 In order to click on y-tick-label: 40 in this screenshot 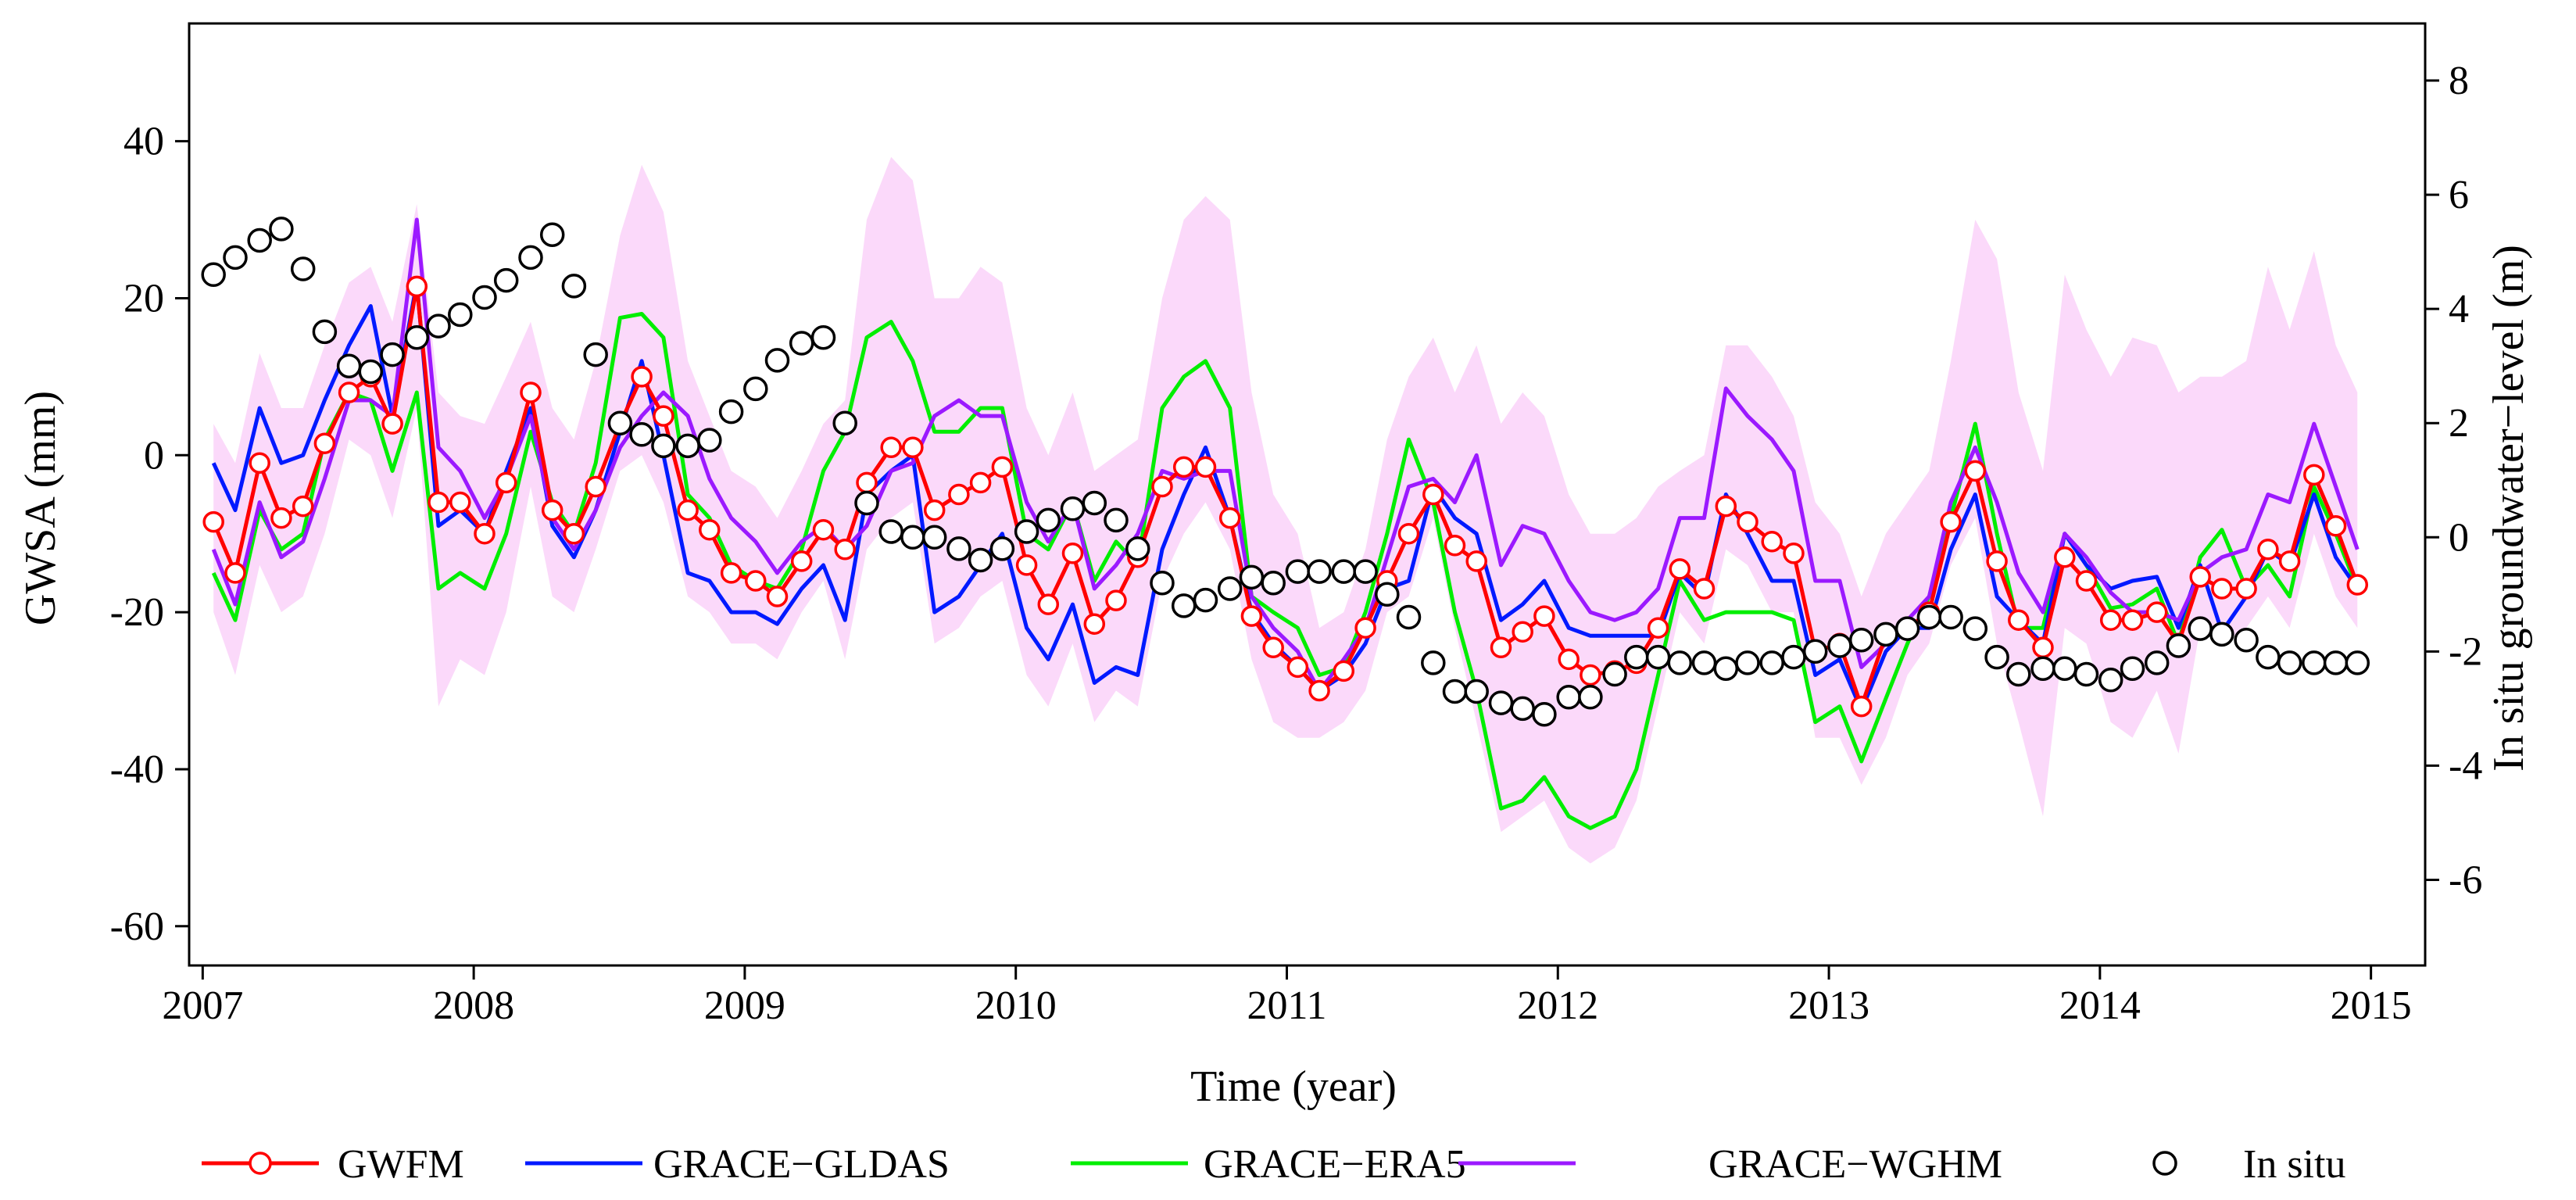, I will do `click(143, 142)`.